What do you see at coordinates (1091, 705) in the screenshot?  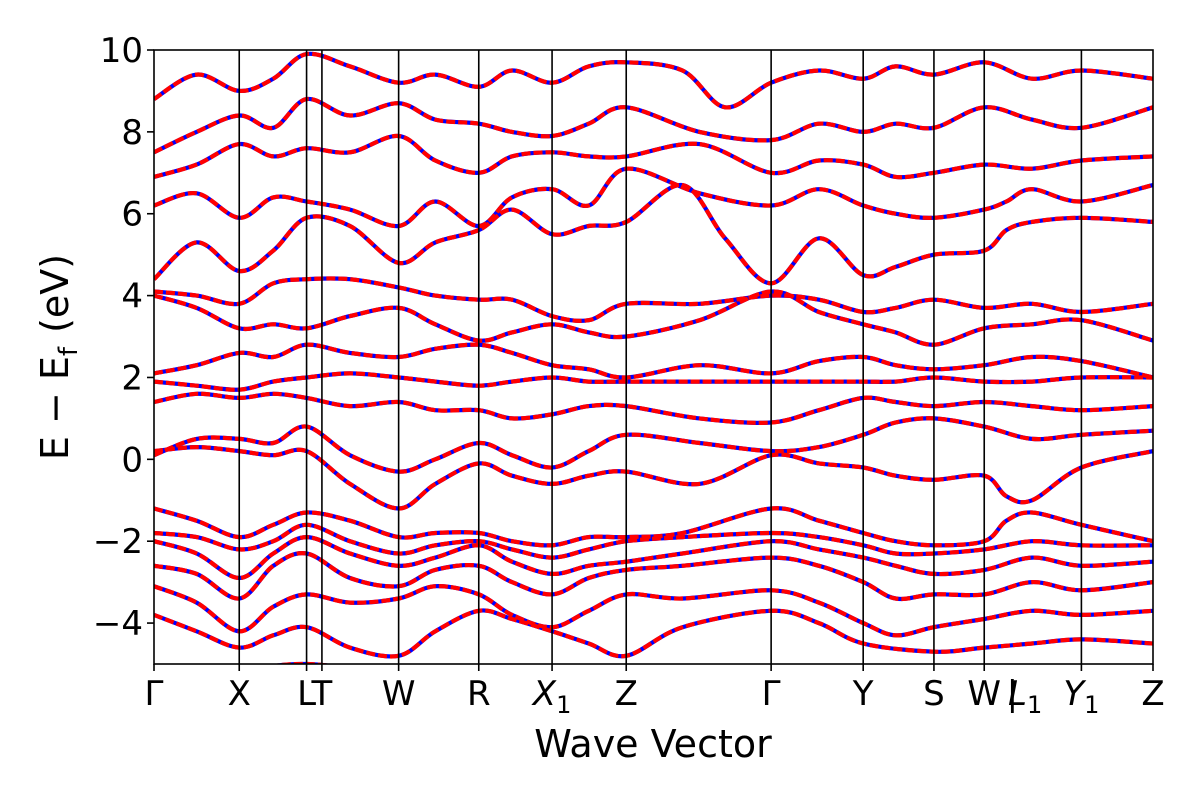 I see `x-tick-label-sub-14: 1` at bounding box center [1091, 705].